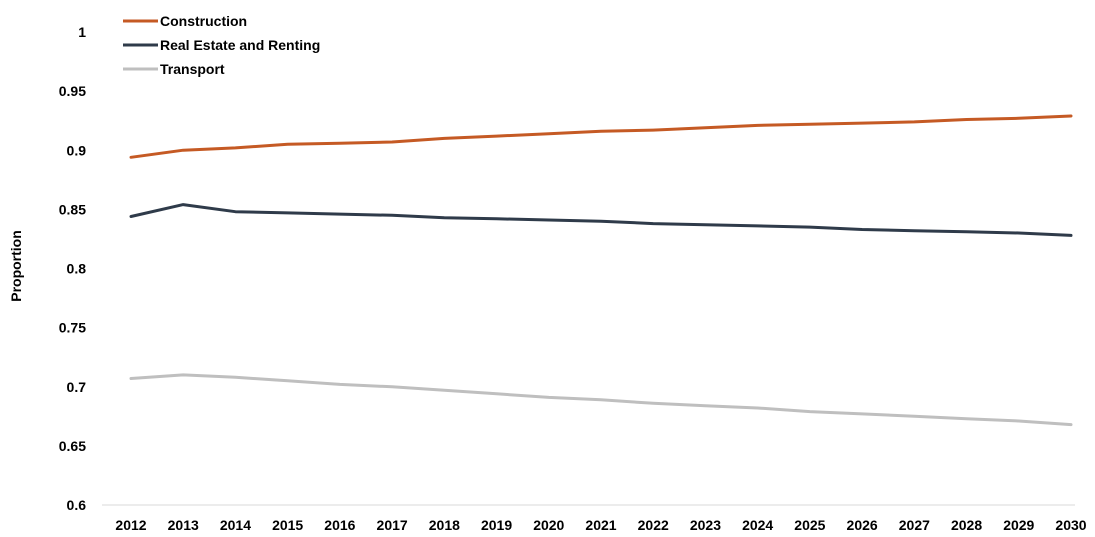  What do you see at coordinates (77, 387) in the screenshot?
I see `y-tick-label: 0.7` at bounding box center [77, 387].